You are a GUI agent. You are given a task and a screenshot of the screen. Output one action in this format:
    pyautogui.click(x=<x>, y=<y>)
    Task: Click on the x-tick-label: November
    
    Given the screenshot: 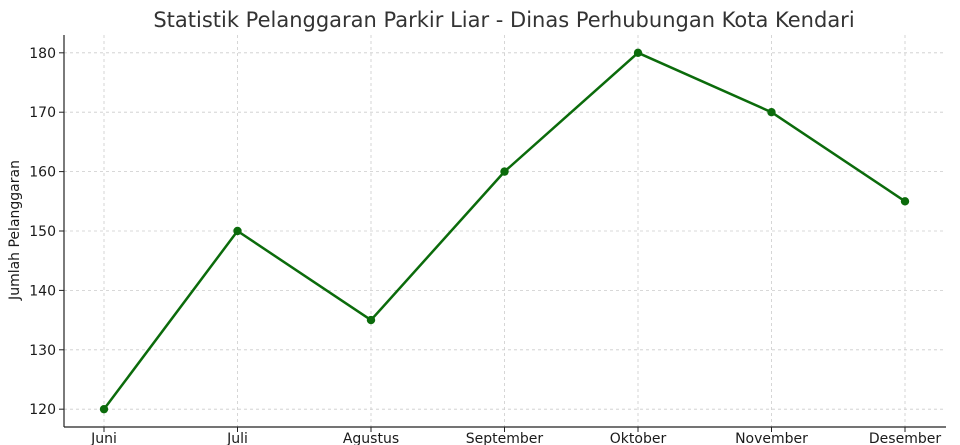 What is the action you would take?
    pyautogui.click(x=771, y=438)
    